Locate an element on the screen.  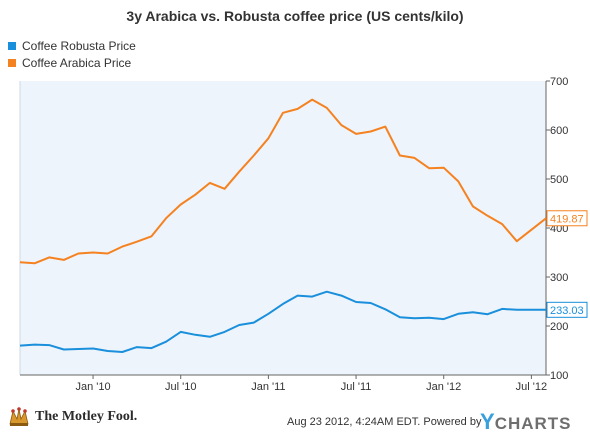
legend-swatch-robusta is located at coordinates (12, 45).